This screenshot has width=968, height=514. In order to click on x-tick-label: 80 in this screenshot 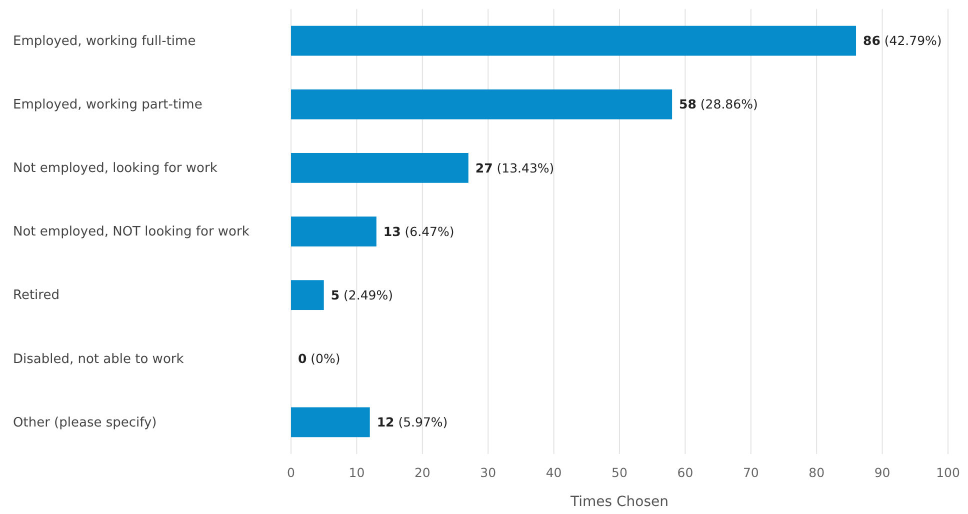, I will do `click(816, 472)`.